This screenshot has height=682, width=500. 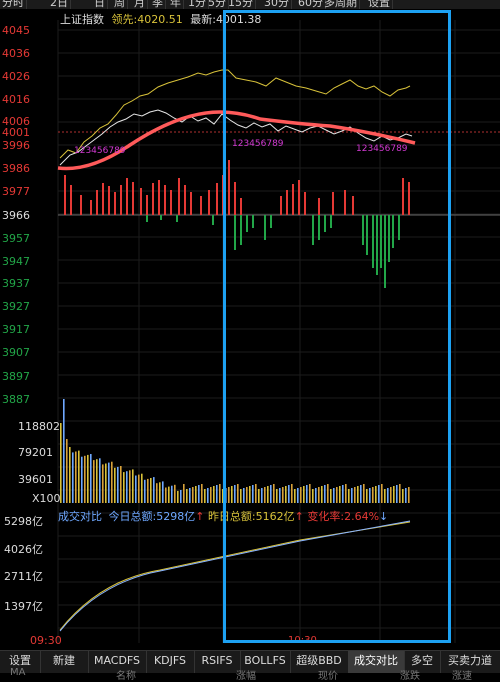 I want to click on amount-tick-label: 1397亿, so click(x=23, y=606).